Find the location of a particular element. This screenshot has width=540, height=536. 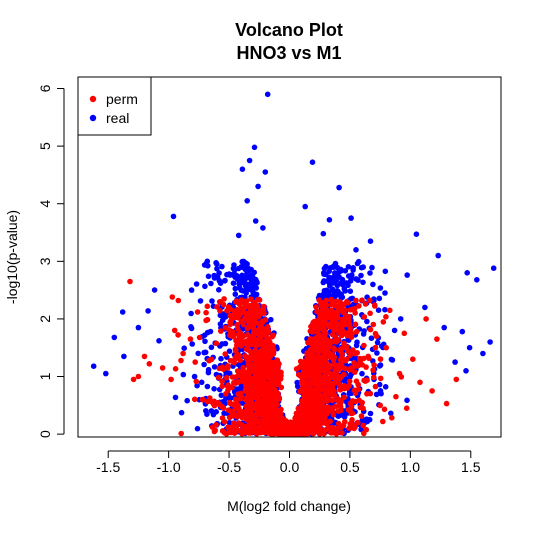

x-tick-label: 0.5 is located at coordinates (350, 467).